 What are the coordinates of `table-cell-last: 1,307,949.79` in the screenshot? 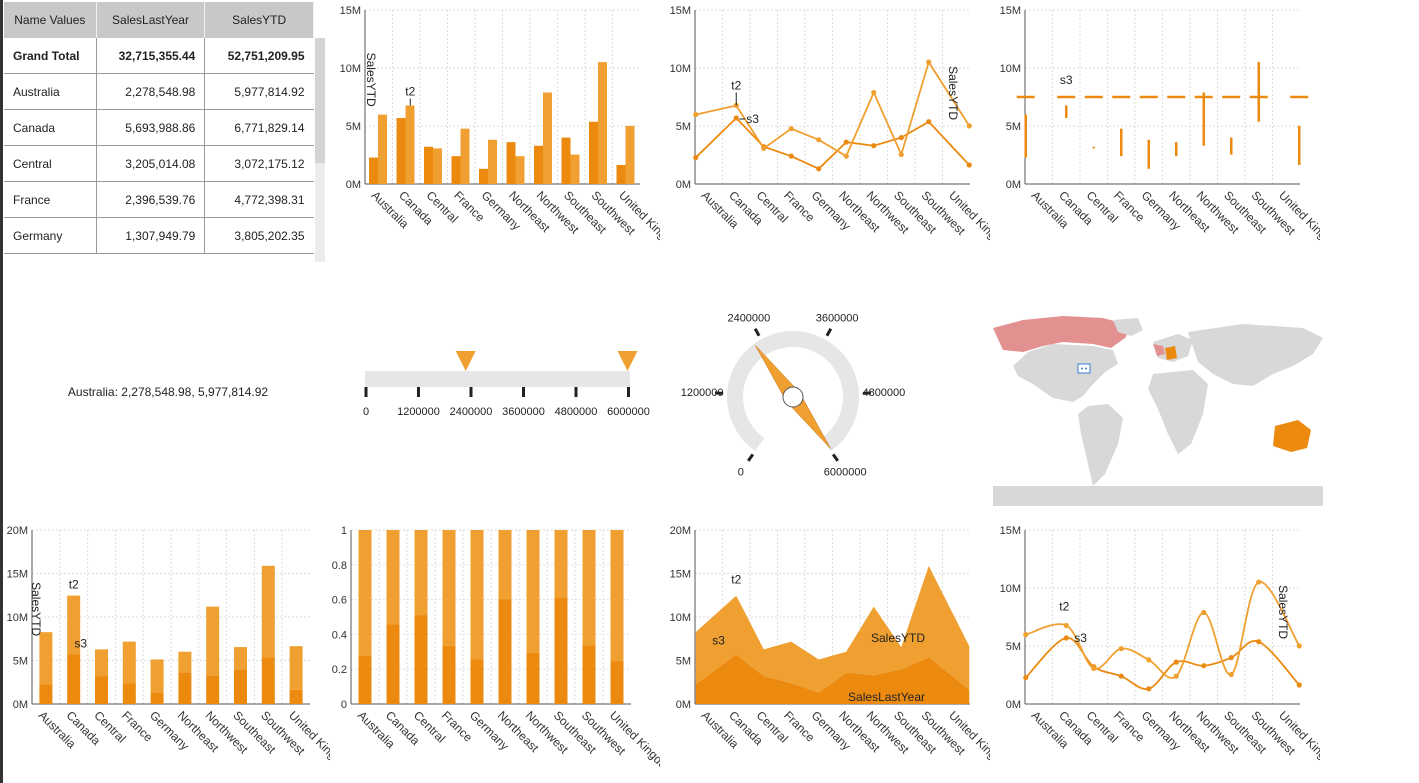 It's located at (150, 235).